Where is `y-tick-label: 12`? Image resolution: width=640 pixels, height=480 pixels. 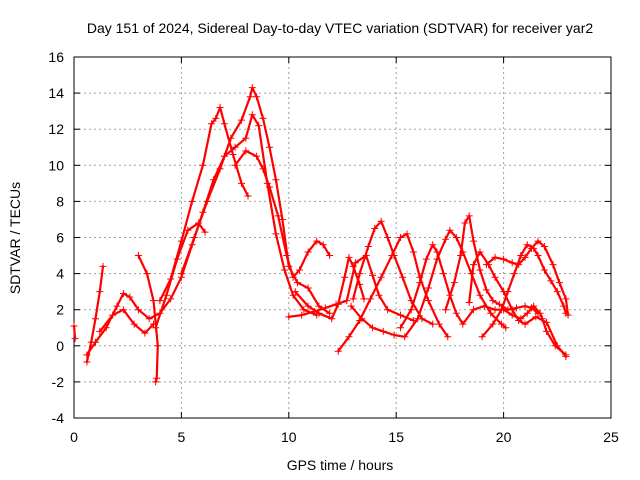 y-tick-label: 12 is located at coordinates (56, 129).